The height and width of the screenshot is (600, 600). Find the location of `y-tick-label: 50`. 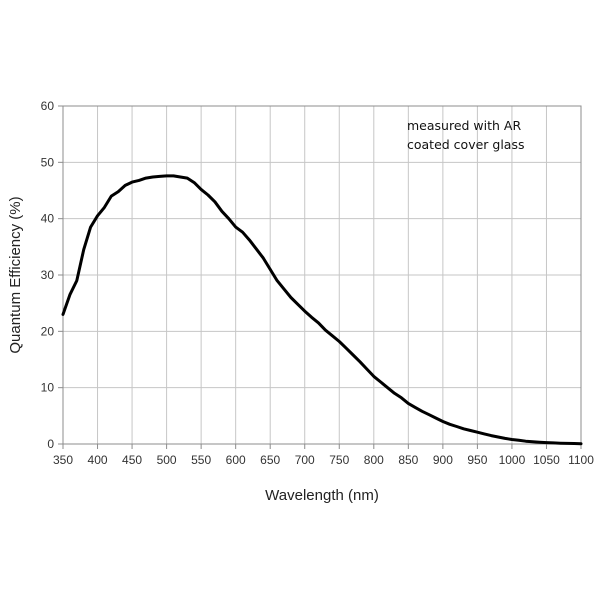

y-tick-label: 50 is located at coordinates (48, 162).